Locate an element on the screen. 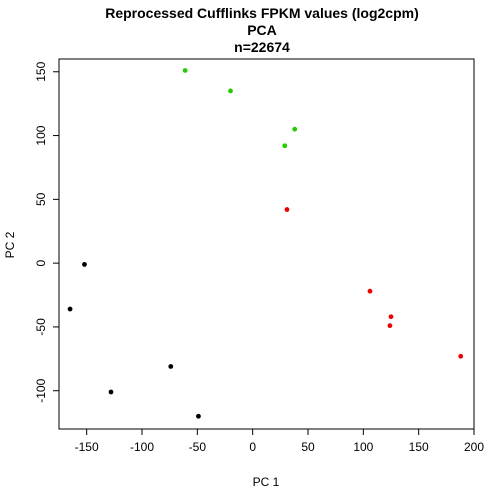 The height and width of the screenshot is (504, 504). x-tick-label: 50 is located at coordinates (308, 447).